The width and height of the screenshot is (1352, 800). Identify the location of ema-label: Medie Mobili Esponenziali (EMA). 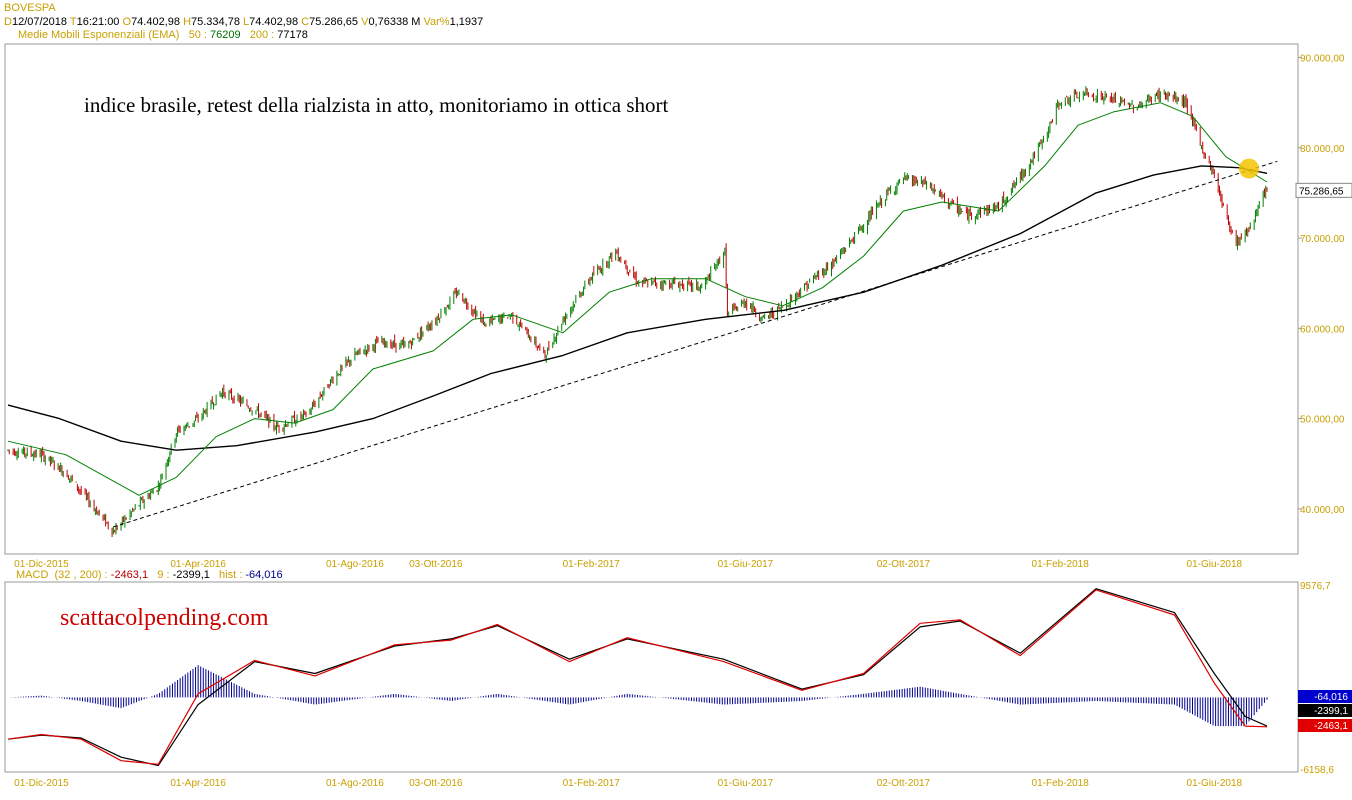
(99, 35).